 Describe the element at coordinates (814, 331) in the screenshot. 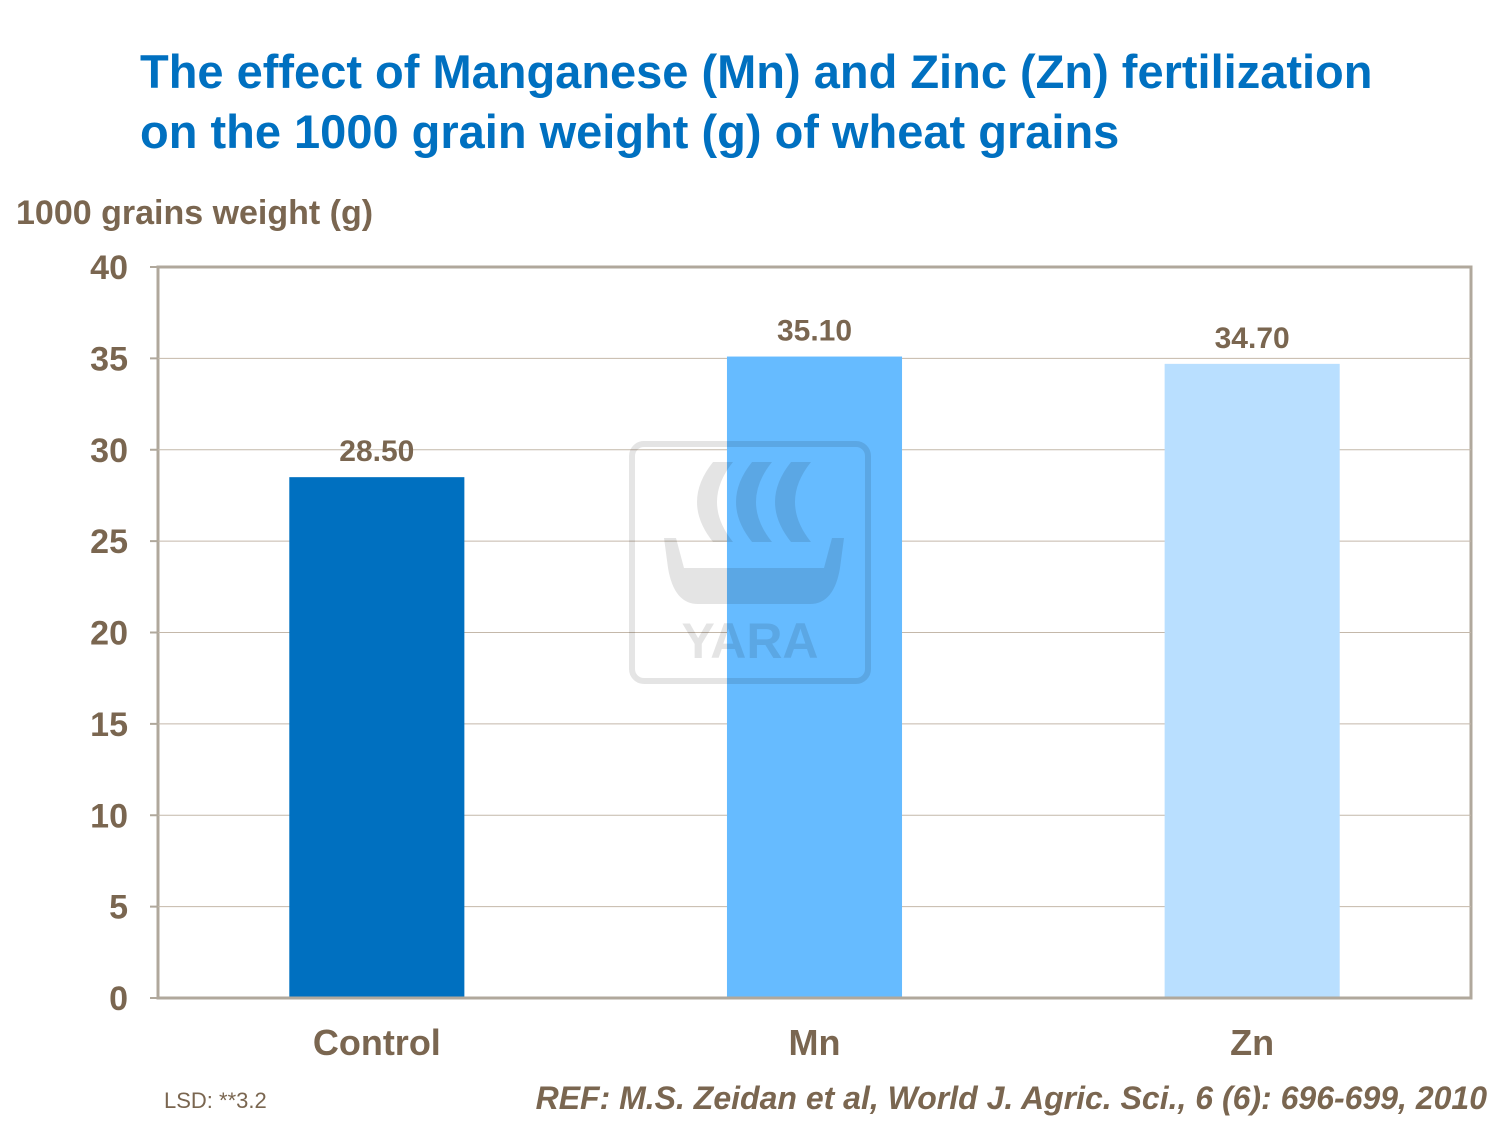

I see `data-label: 35.10` at that location.